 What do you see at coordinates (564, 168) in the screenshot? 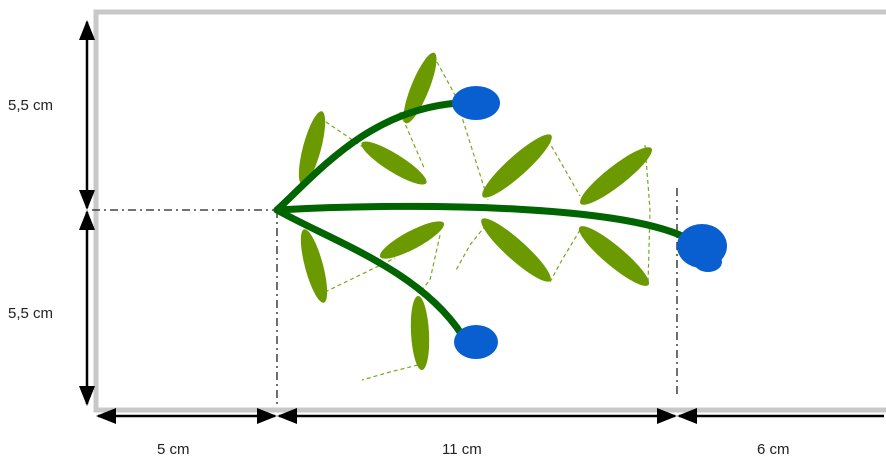
I see `guide-upper-mid` at bounding box center [564, 168].